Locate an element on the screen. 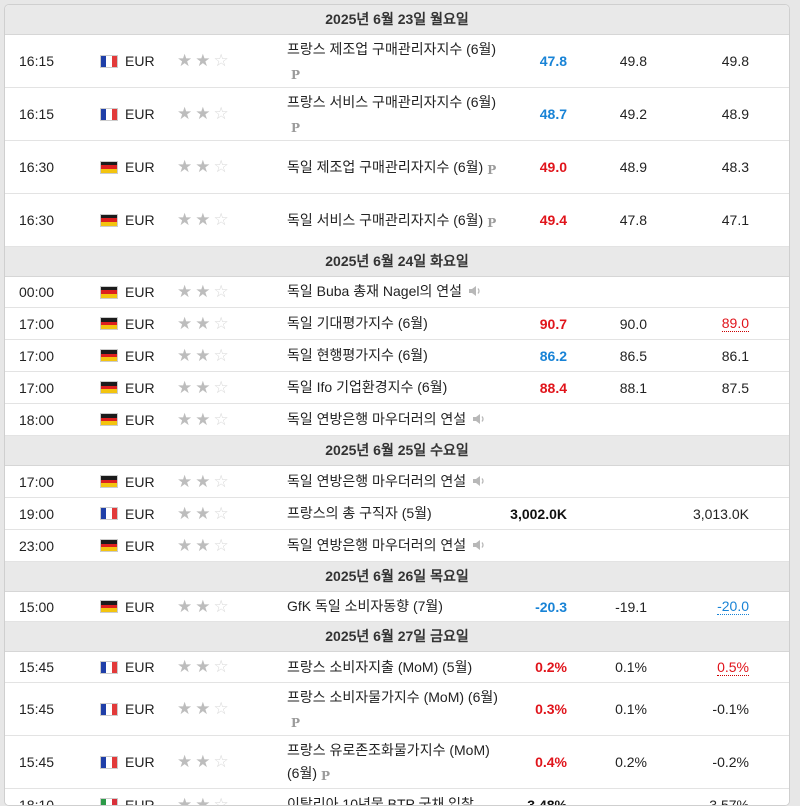  event-name-link: 독일 서비스 구매관리자지수 (6월) is located at coordinates (385, 220).